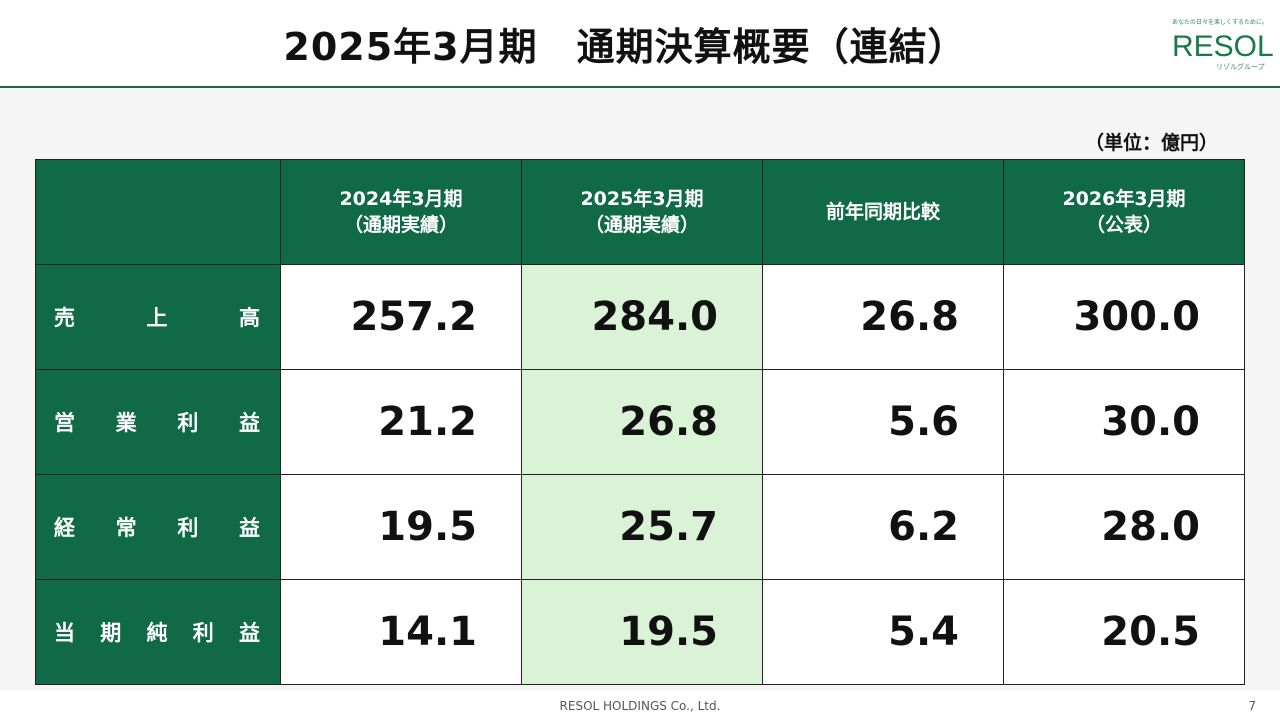  I want to click on footer-company: RESOL HOLDINGS Co., Ltd., so click(640, 706).